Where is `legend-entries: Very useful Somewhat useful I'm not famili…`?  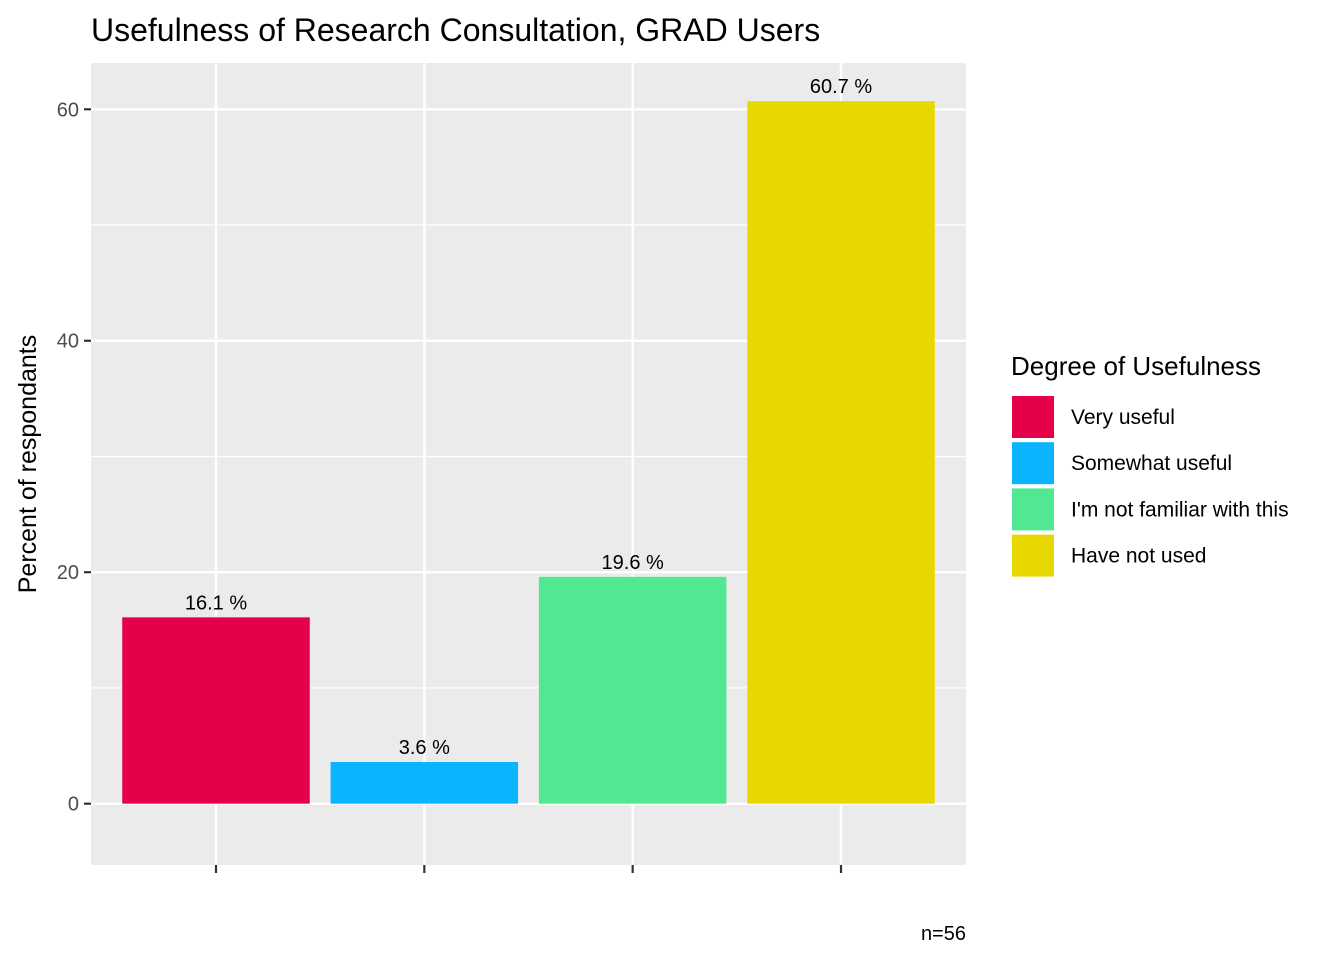
legend-entries: Very useful Somewhat useful I'm not famili… is located at coordinates (1149, 486).